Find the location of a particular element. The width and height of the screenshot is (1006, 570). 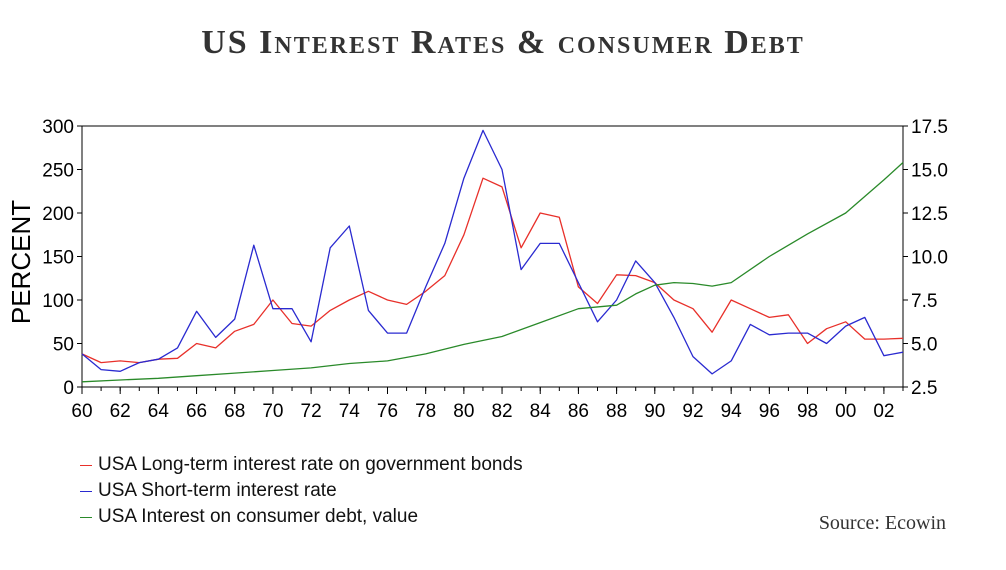

x-tick-label: 74 is located at coordinates (350, 411).